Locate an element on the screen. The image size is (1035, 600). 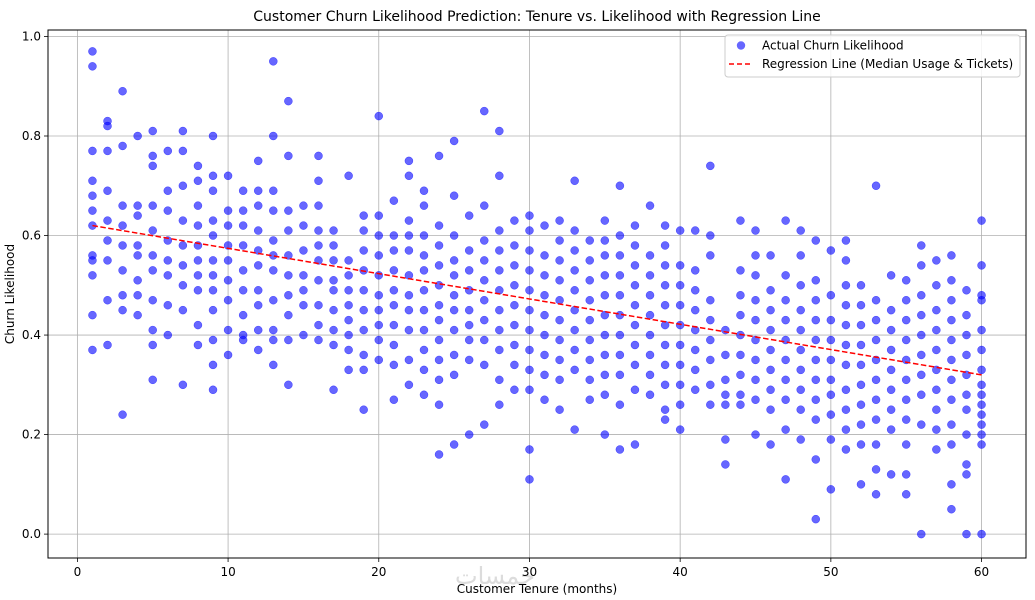
legend-box is located at coordinates (872, 56).